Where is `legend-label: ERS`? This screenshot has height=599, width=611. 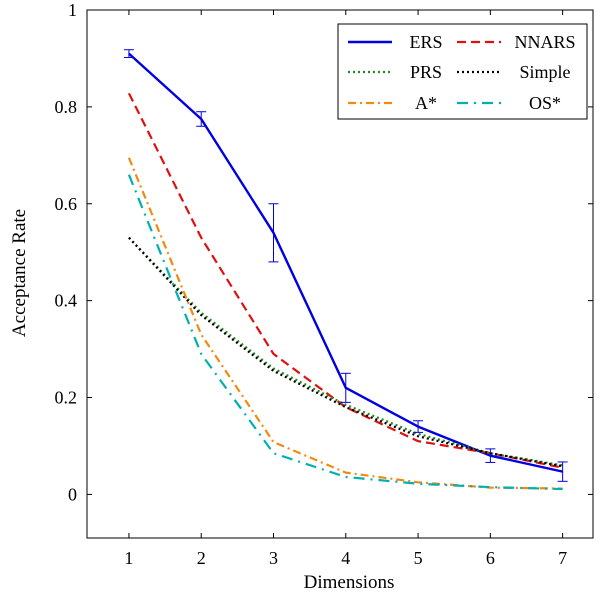
legend-label: ERS is located at coordinates (425, 42).